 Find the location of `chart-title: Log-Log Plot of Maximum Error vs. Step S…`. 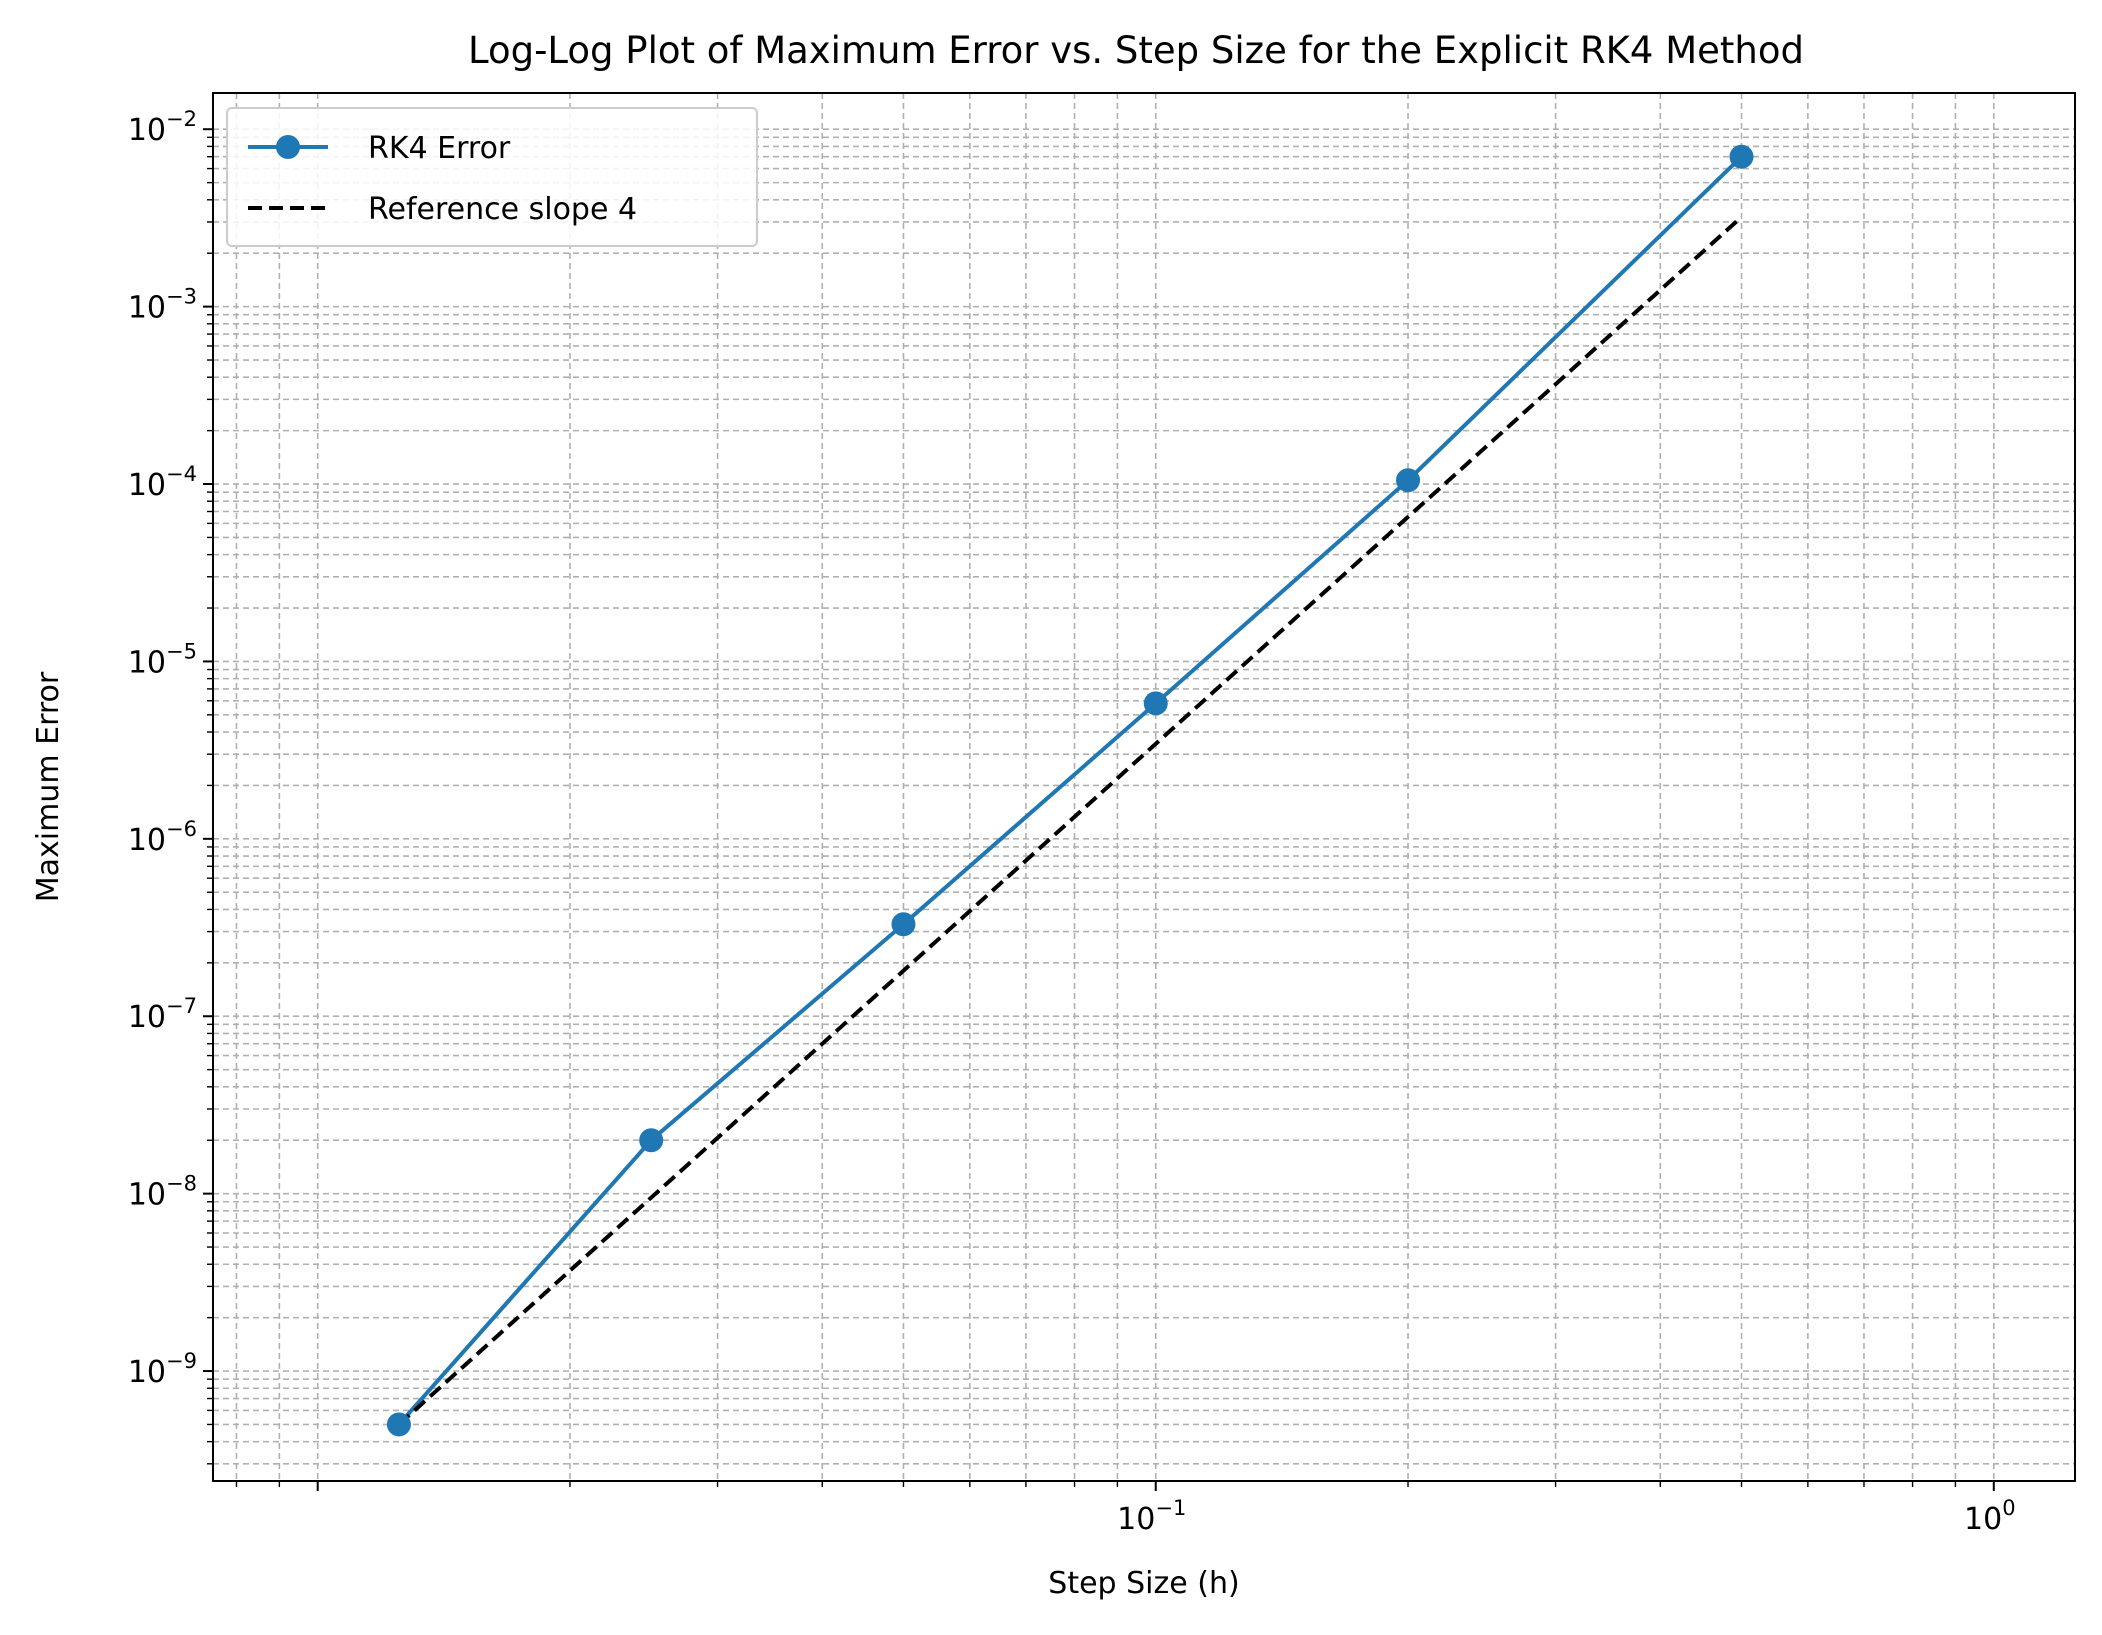

chart-title: Log-Log Plot of Maximum Error vs. Step S… is located at coordinates (1136, 50).